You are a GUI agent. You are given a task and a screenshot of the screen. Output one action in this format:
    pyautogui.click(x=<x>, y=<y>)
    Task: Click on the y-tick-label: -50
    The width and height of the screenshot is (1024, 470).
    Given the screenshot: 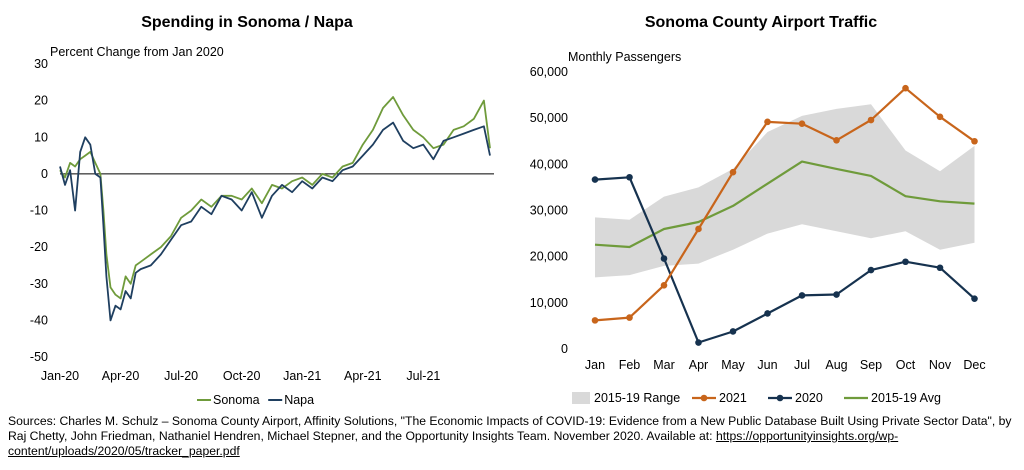 What is the action you would take?
    pyautogui.click(x=39, y=357)
    